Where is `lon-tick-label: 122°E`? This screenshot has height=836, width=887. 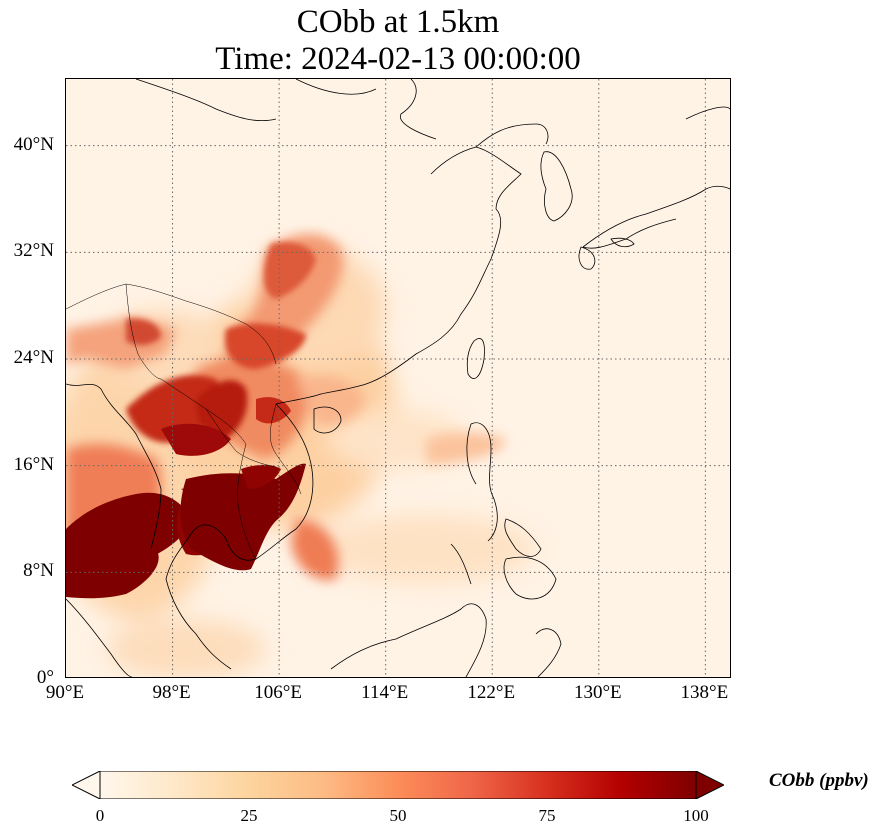
lon-tick-label: 122°E is located at coordinates (491, 692).